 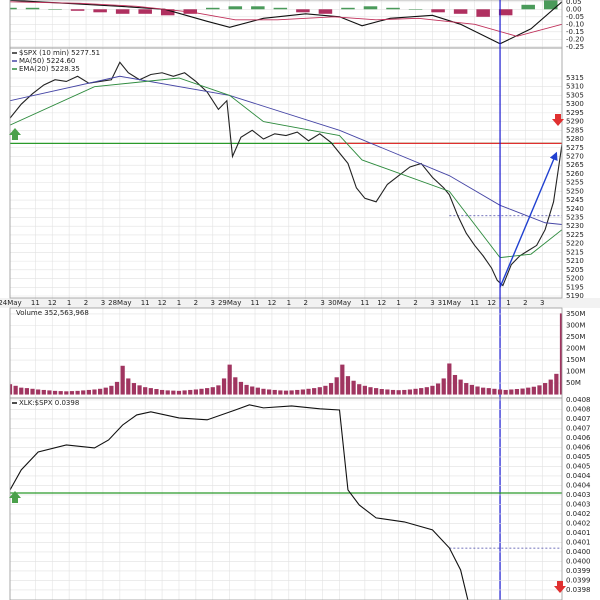 I want to click on y-tick-label: 5265, so click(x=575, y=165).